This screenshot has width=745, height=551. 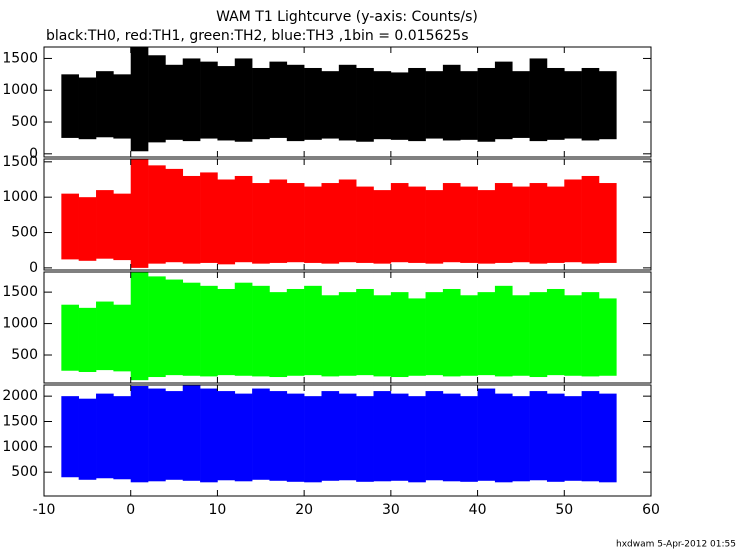 I want to click on x-tick-label: -10, so click(x=44, y=510).